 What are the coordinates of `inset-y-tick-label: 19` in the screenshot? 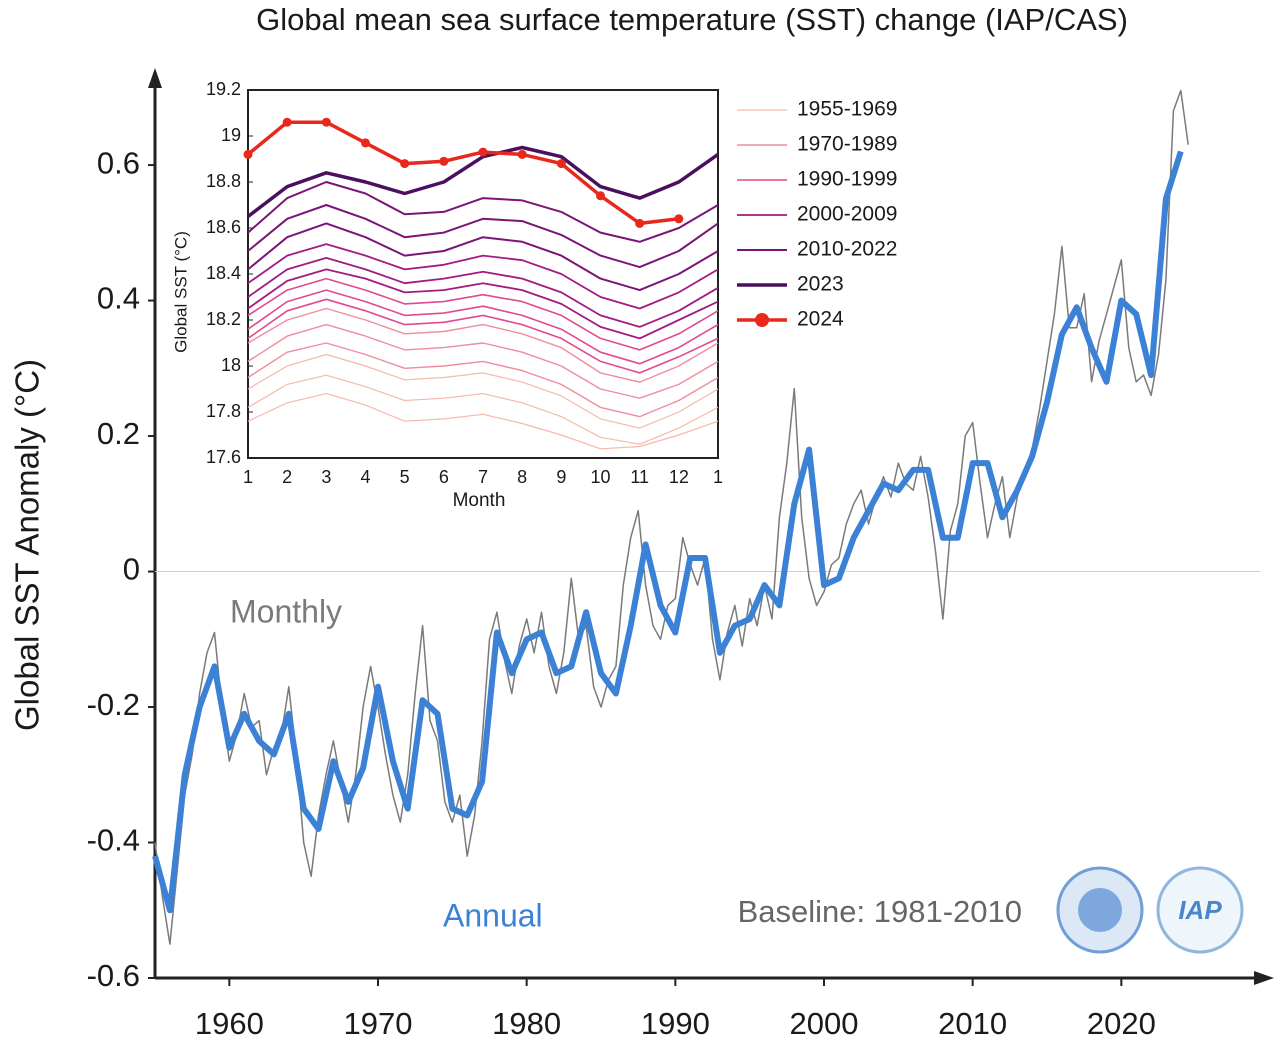 It's located at (231, 135).